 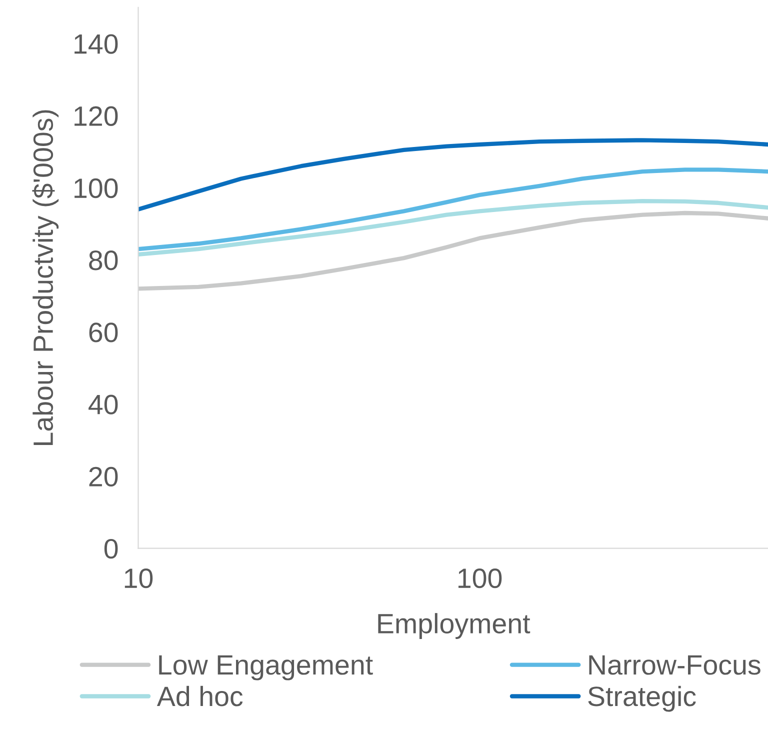 What do you see at coordinates (45, 277) in the screenshot?
I see `y-axis-title: Labour Productvity ($'000s)` at bounding box center [45, 277].